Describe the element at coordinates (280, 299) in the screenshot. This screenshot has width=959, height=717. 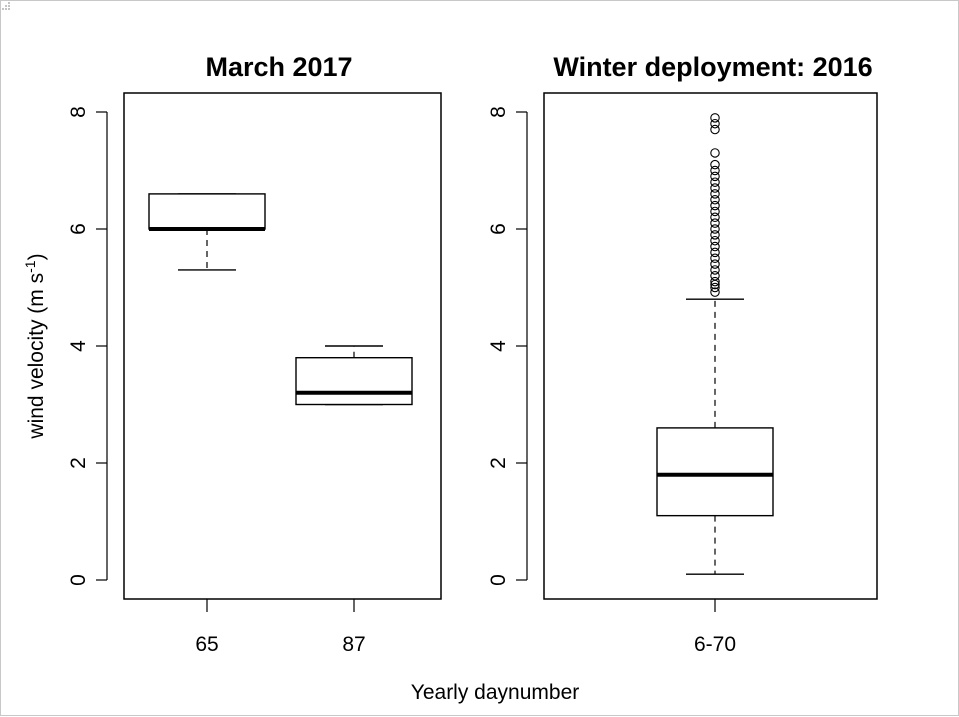
I see `boxes-left` at that location.